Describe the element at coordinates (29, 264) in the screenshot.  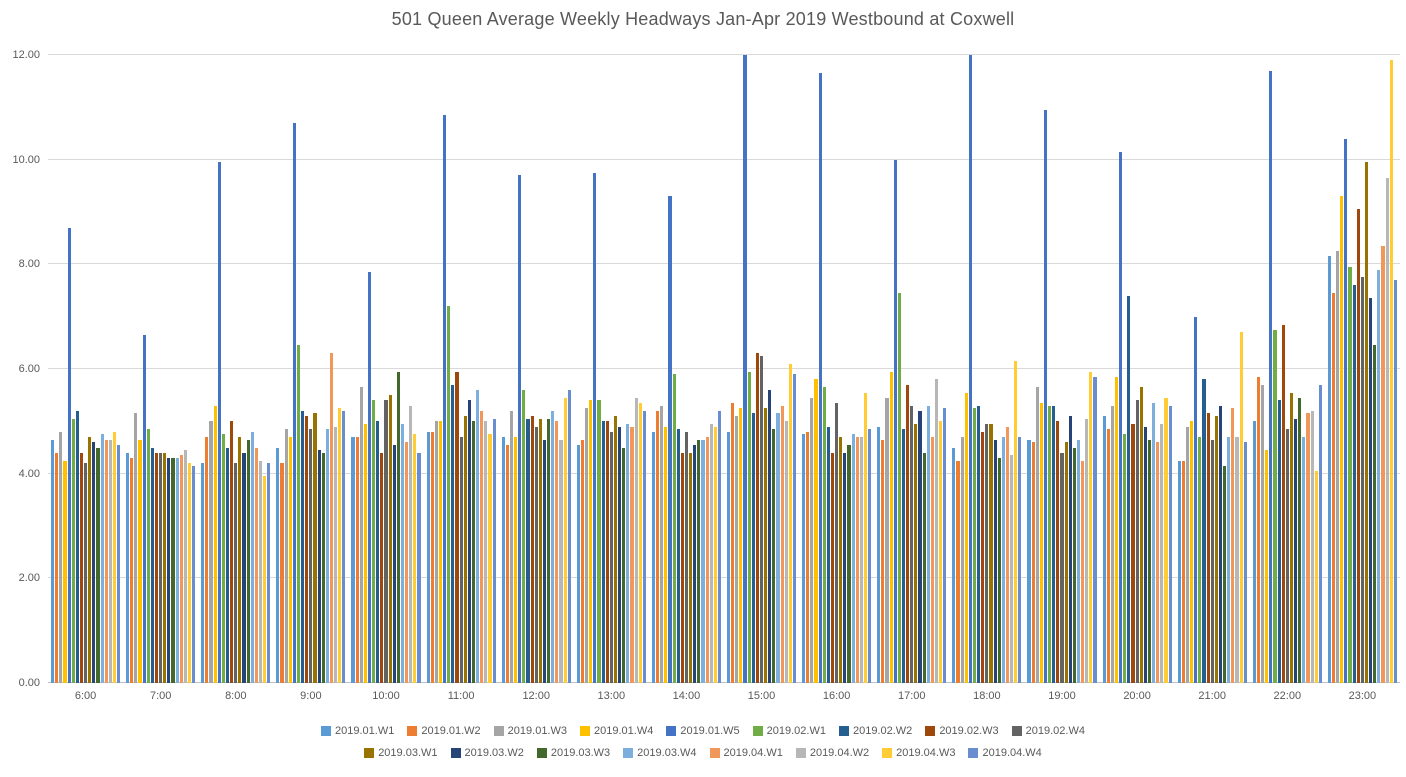
I see `y-axis-tick-label: 8.00` at that location.